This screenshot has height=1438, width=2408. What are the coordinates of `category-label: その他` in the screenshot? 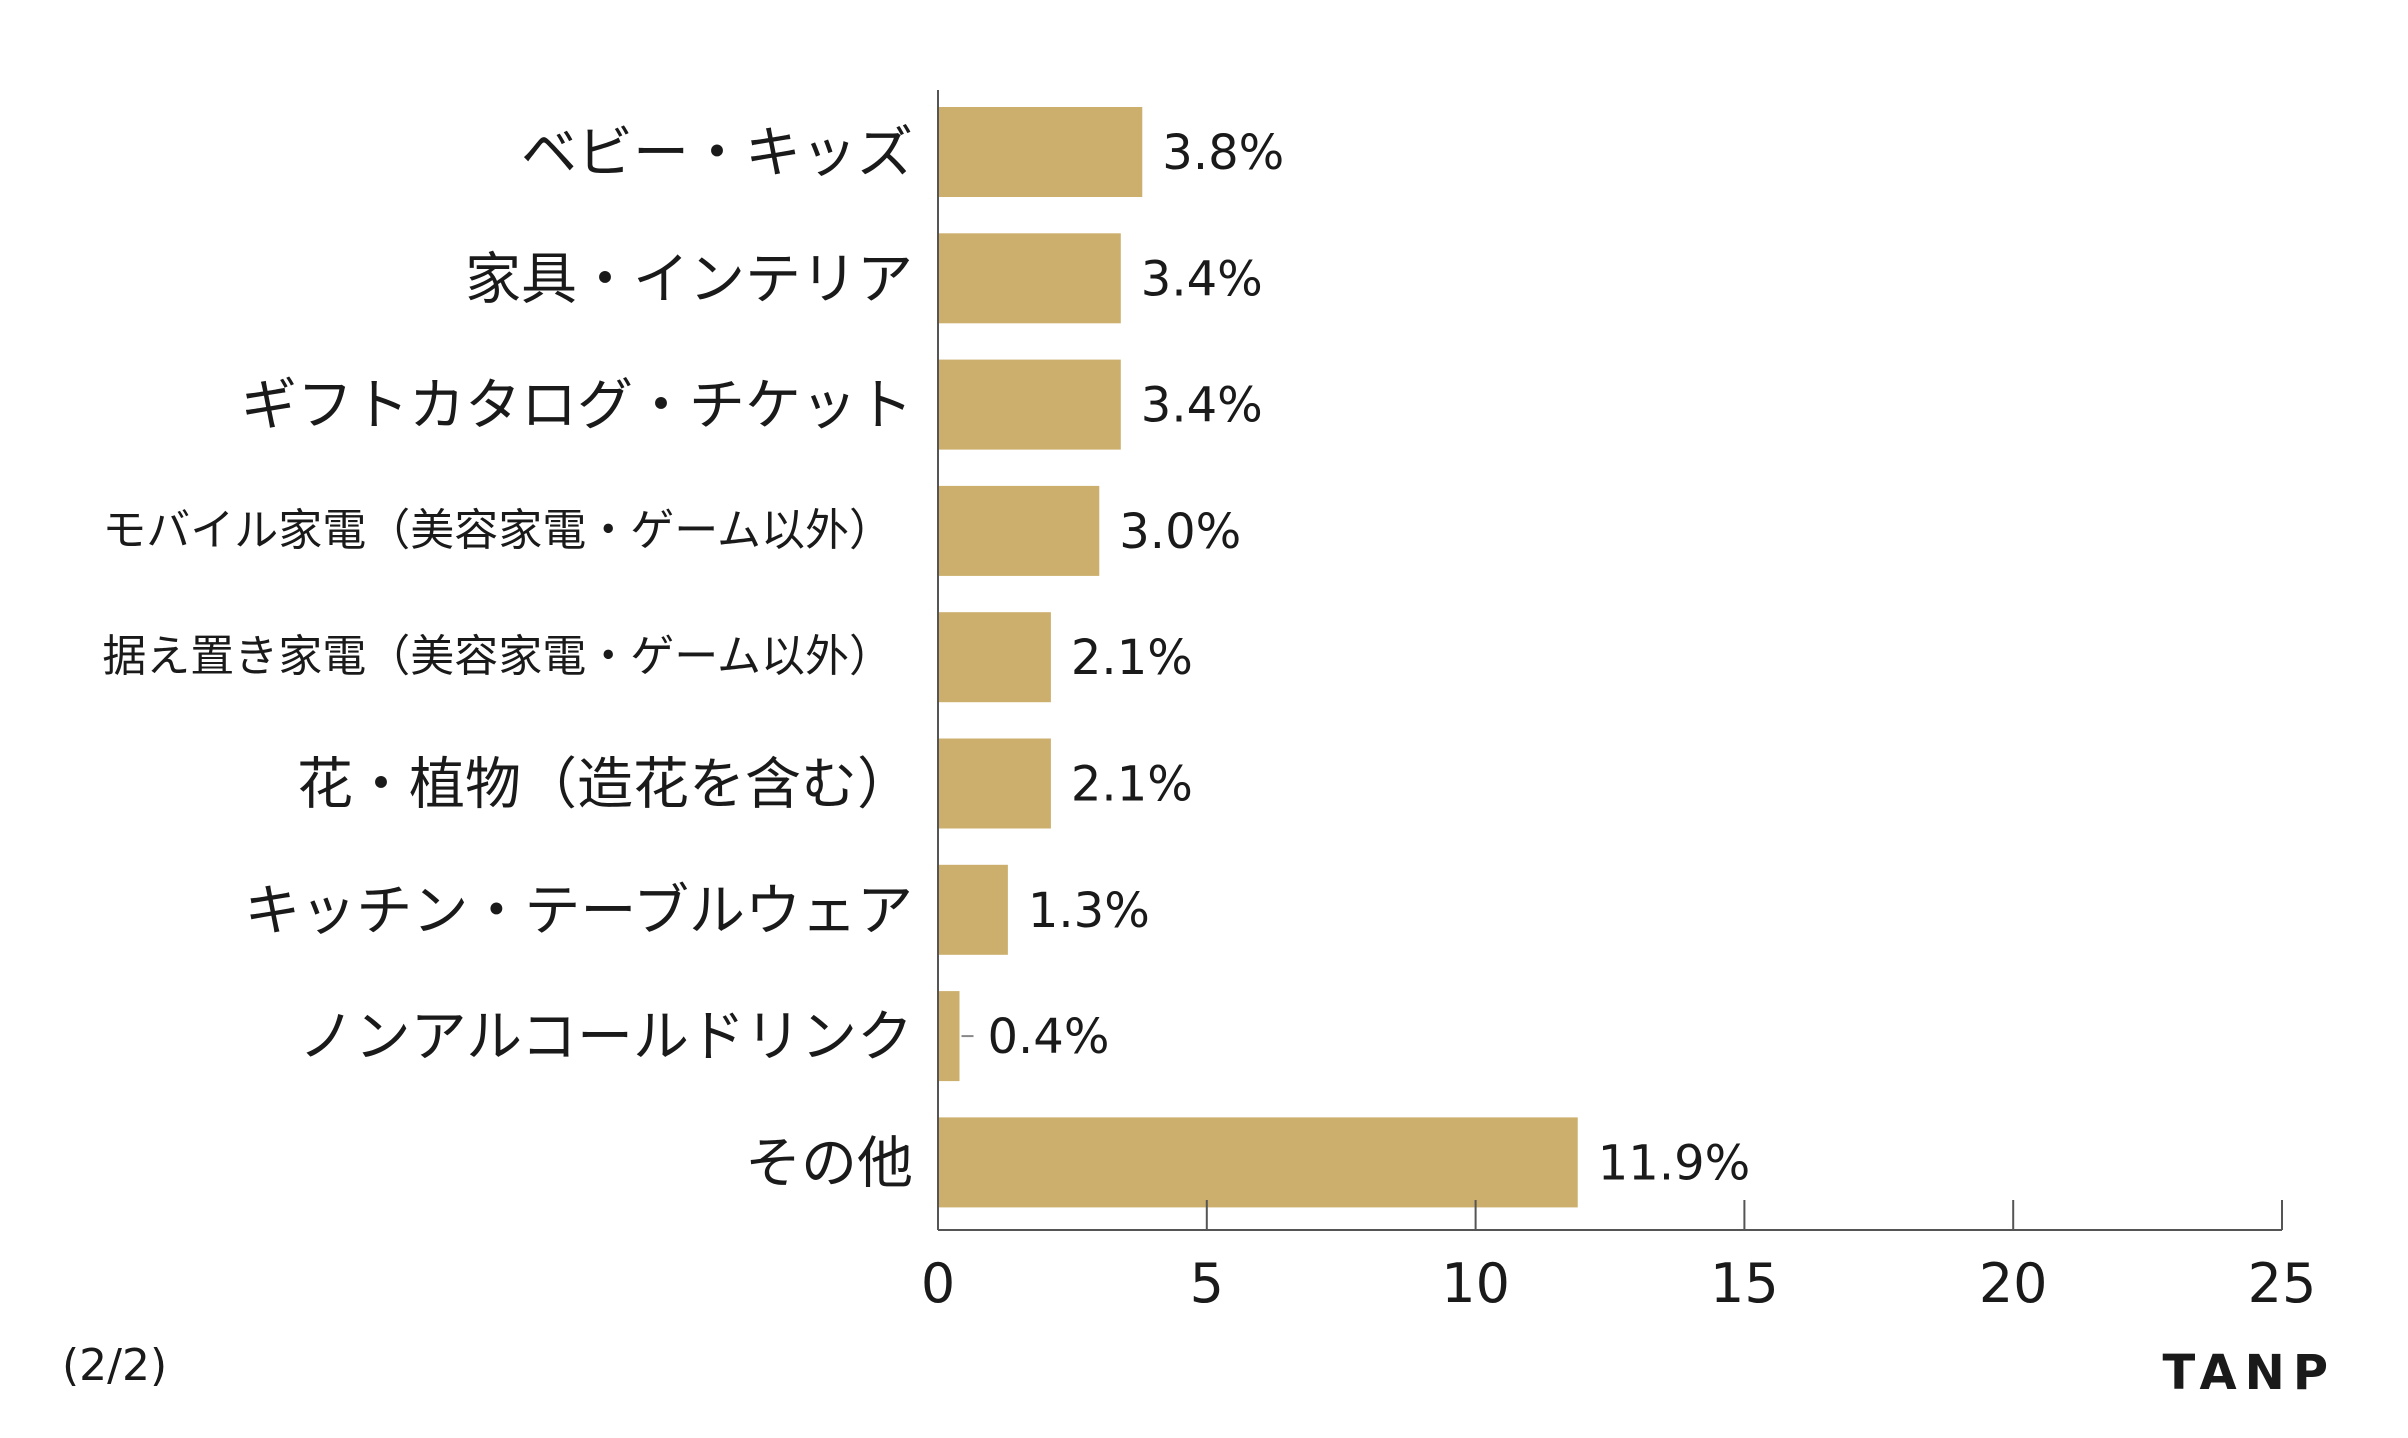 It's located at (829, 1163).